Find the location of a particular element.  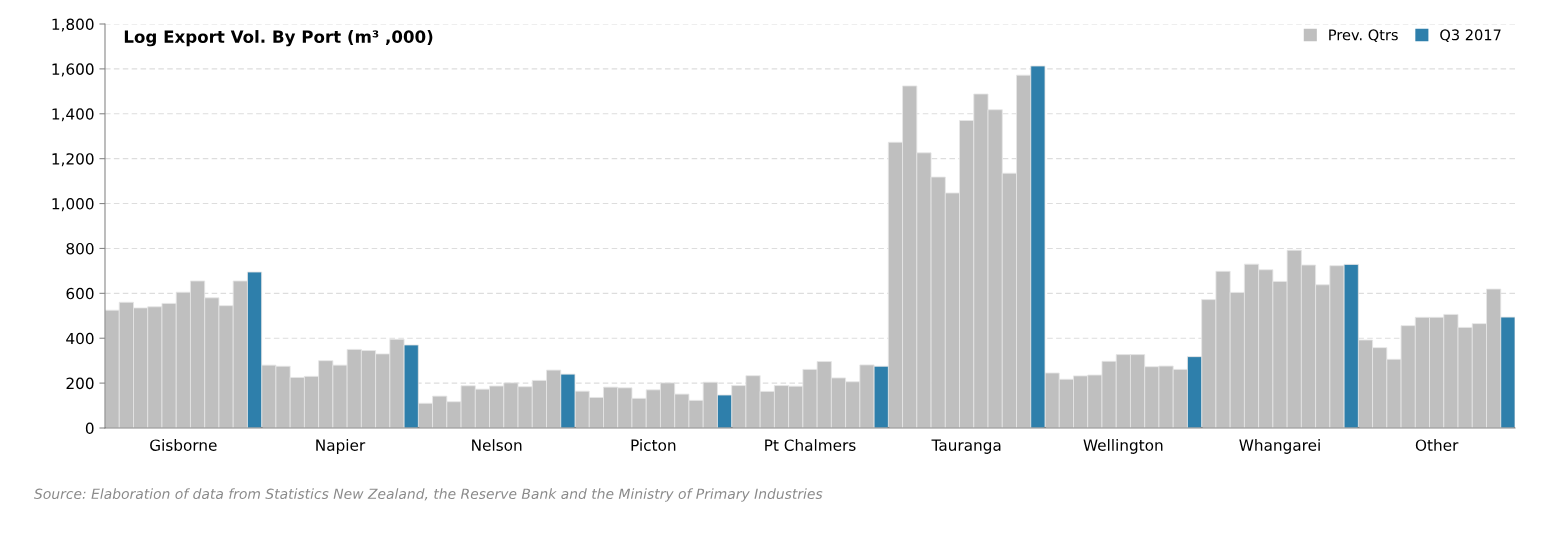

chart-title: Log Export Vol. By Port (m³ ,000) is located at coordinates (278, 38).